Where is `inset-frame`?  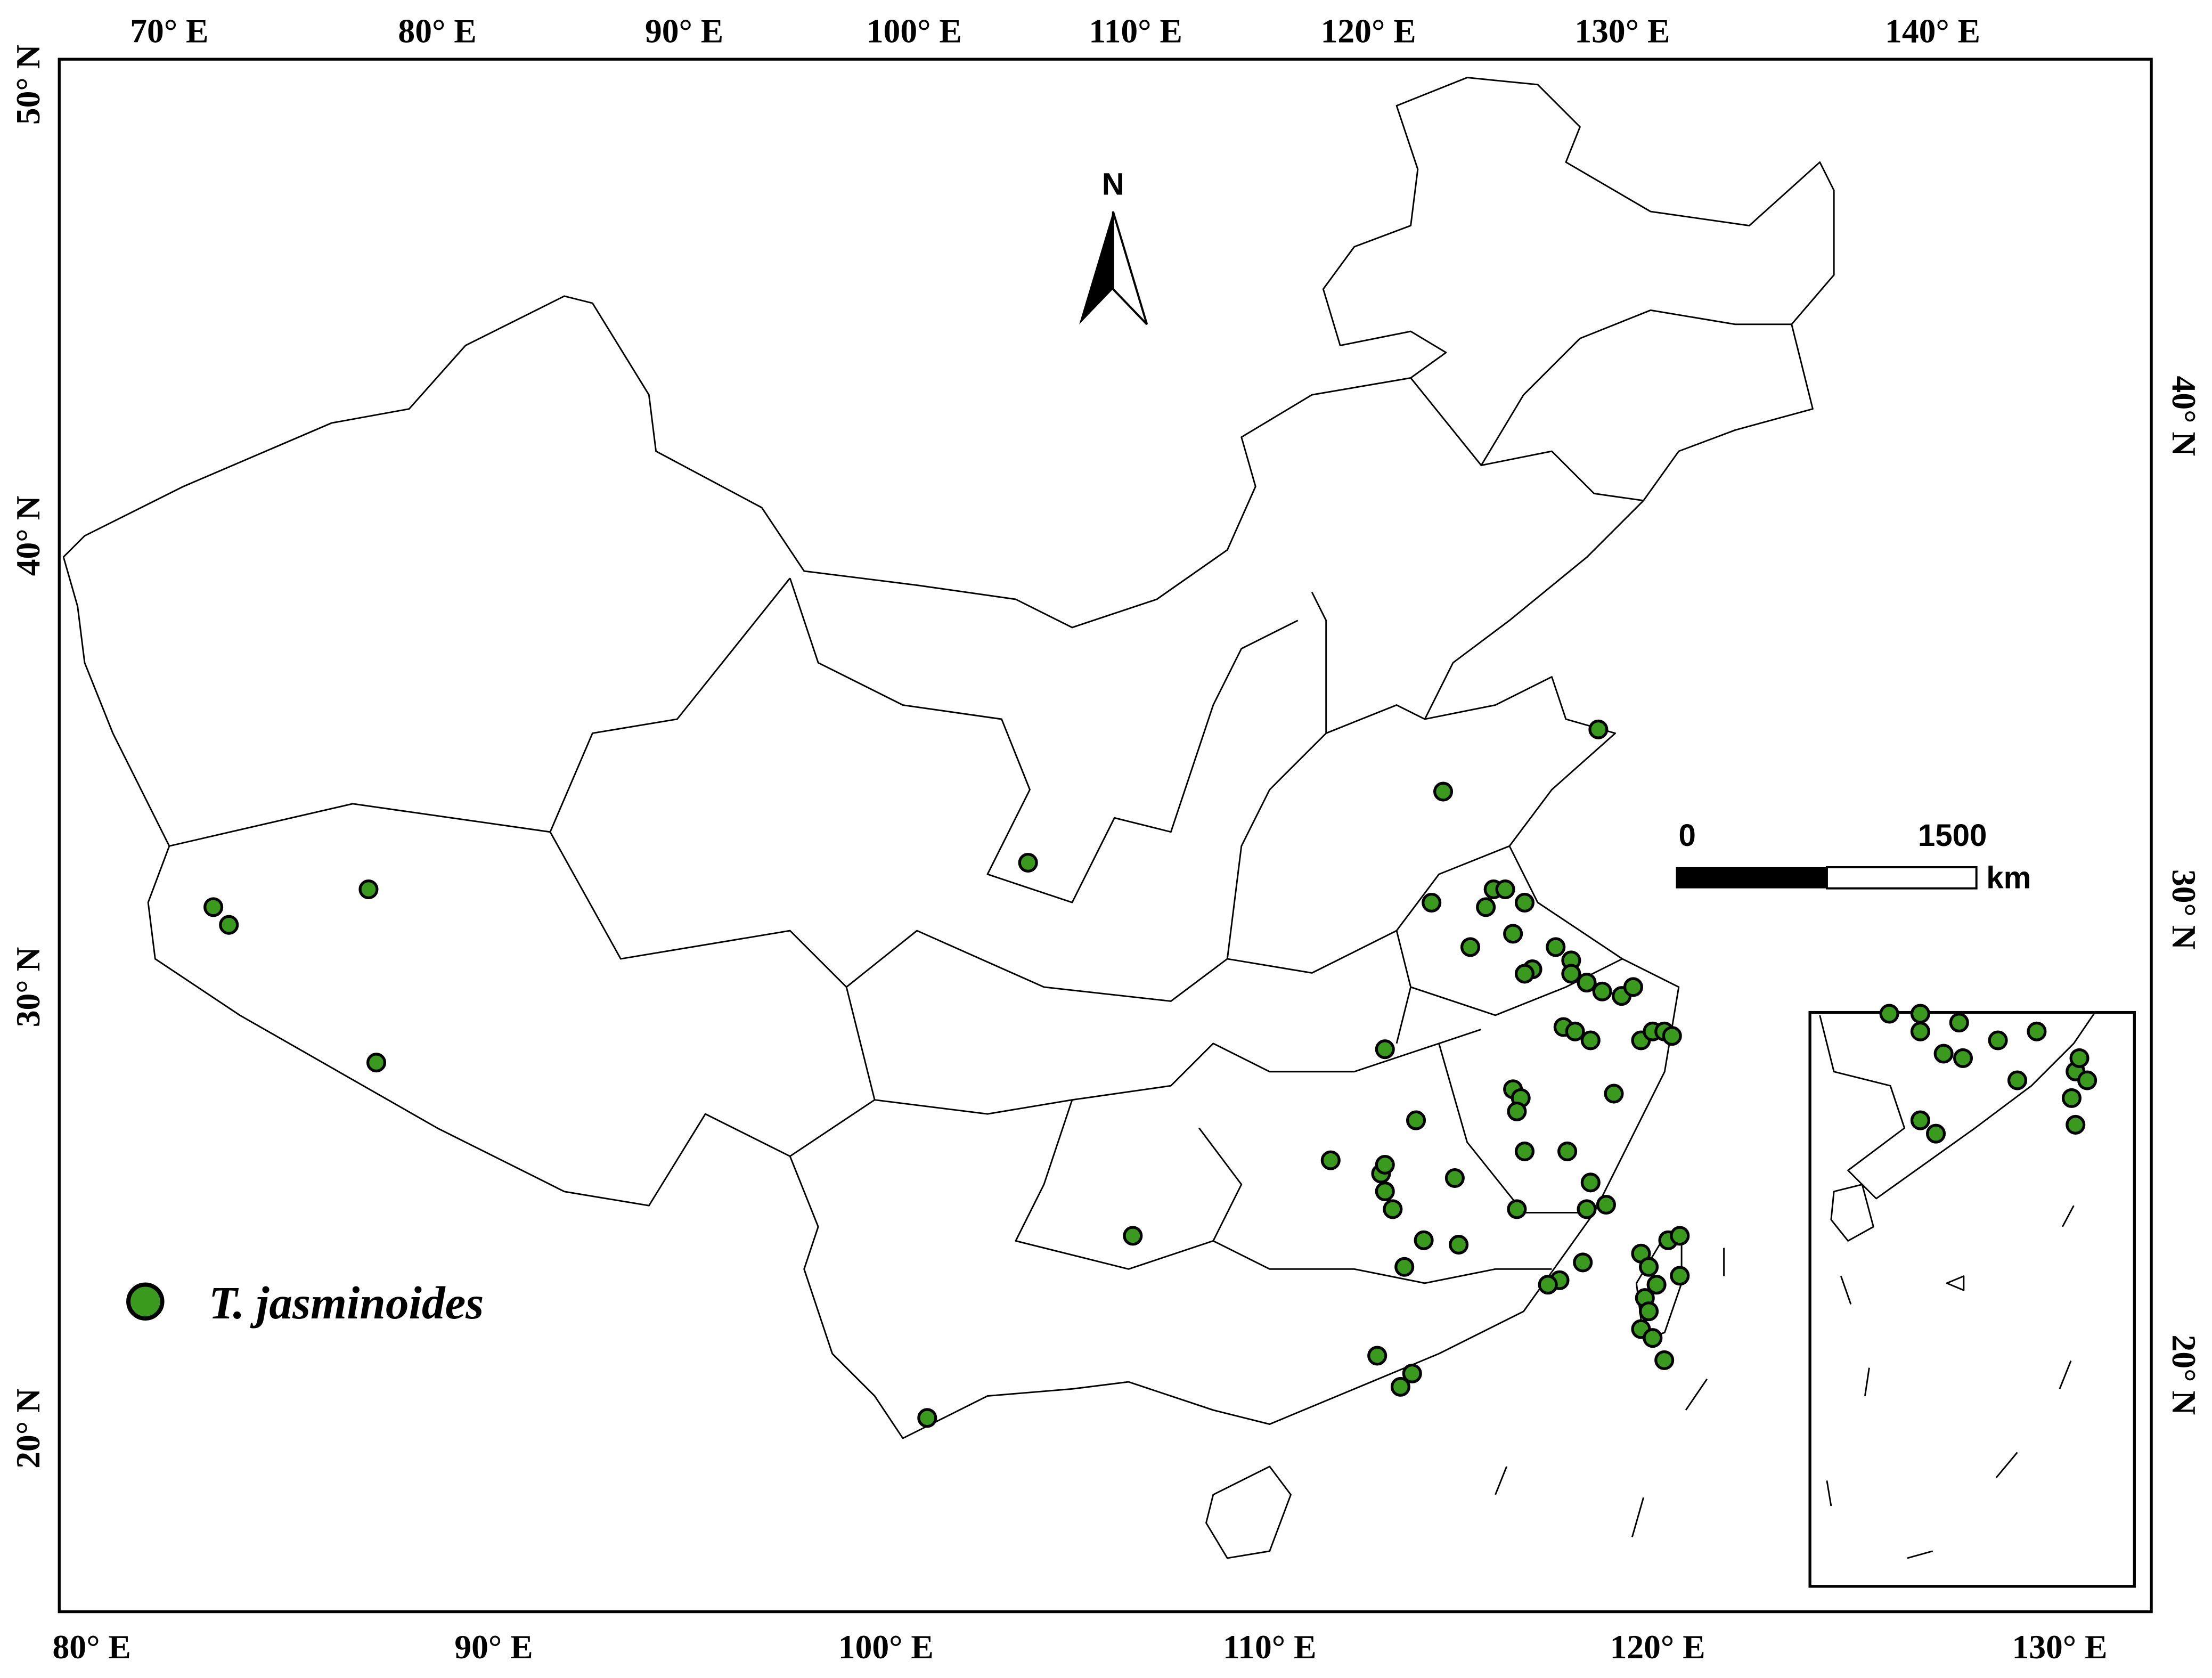 inset-frame is located at coordinates (1972, 1299).